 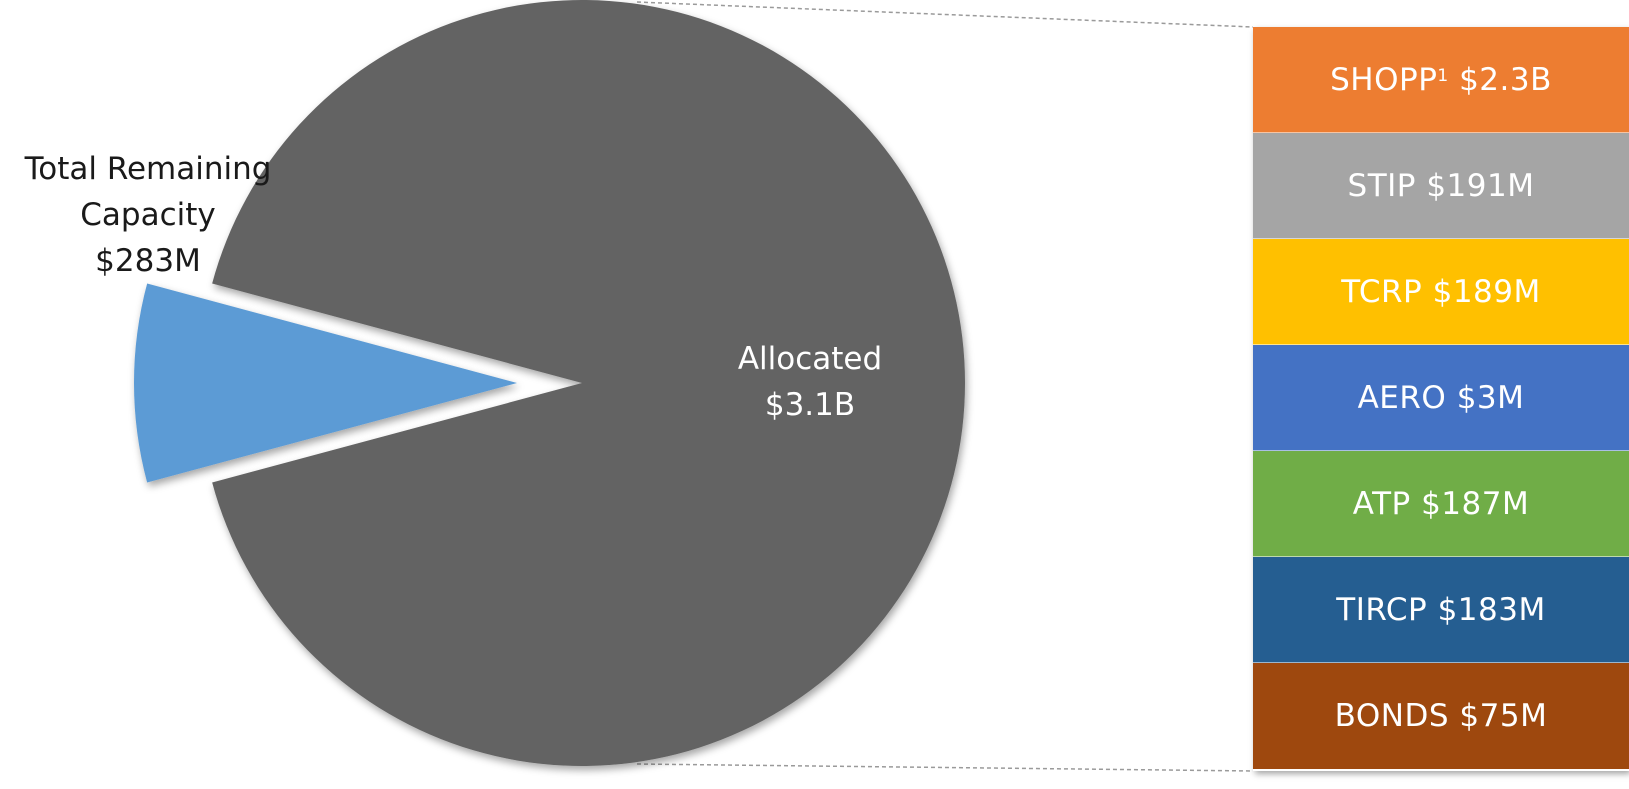 I want to click on breakdown-item-amount: $183M, so click(x=1492, y=610).